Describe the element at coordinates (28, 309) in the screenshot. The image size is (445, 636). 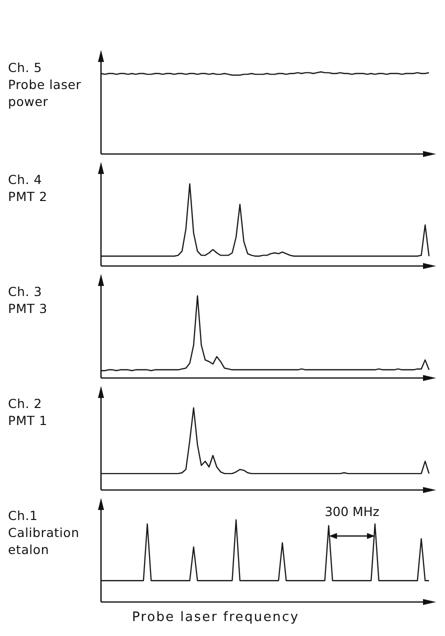
I see `text: PMT 3` at that location.